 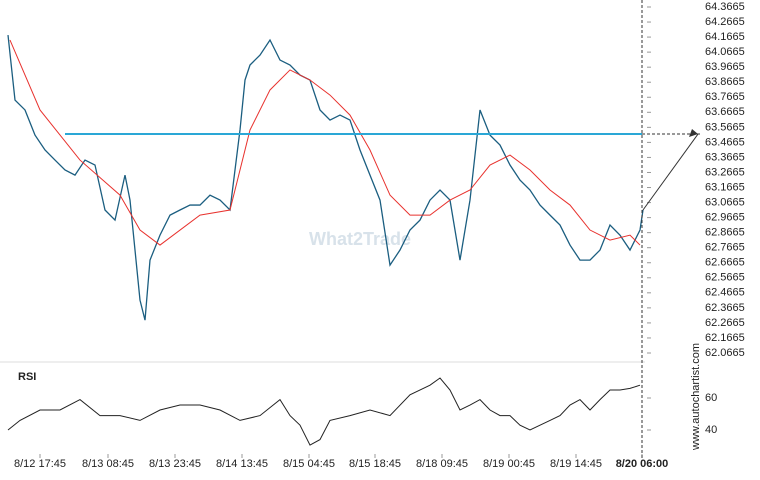 I want to click on line-series, so click(x=324, y=411).